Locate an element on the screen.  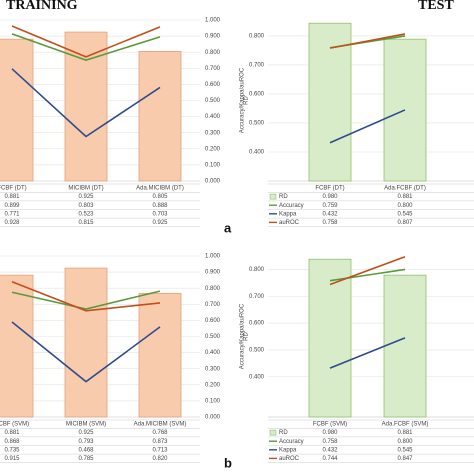
table-value: 0.785 is located at coordinates (86, 459).